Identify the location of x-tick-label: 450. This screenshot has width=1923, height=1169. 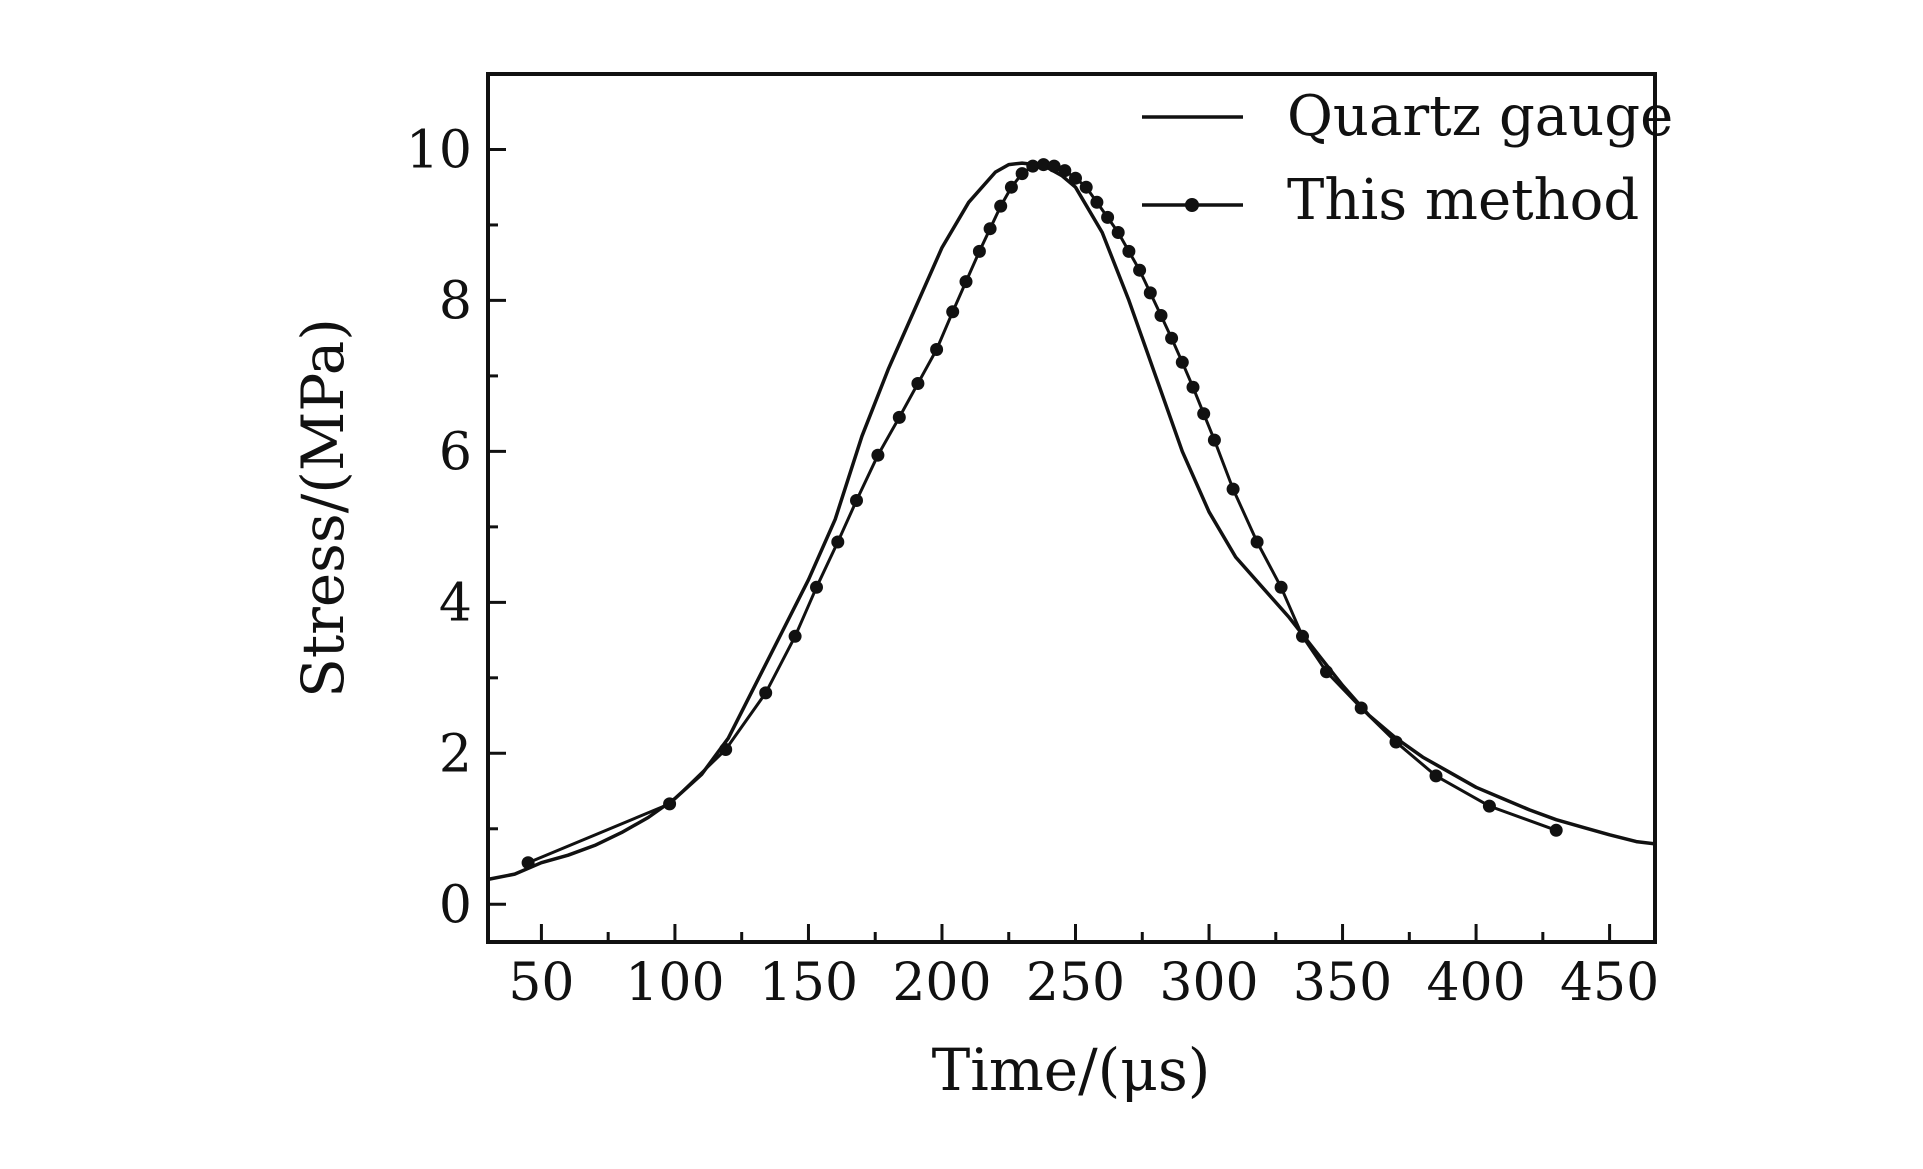
(1609, 983).